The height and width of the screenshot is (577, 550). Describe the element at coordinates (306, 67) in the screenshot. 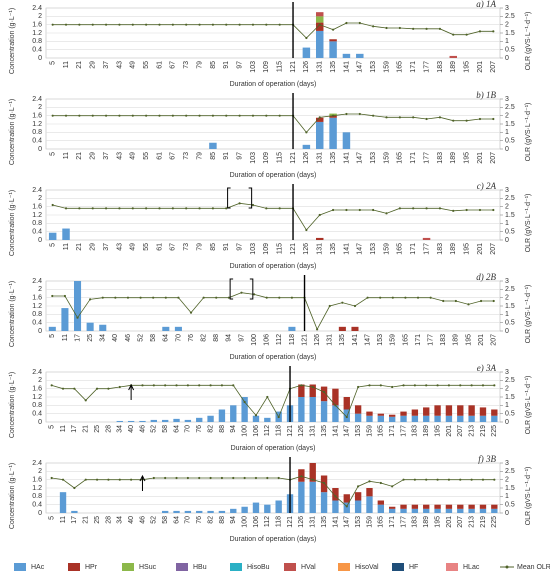

I see `x-tick-label: 126` at that location.